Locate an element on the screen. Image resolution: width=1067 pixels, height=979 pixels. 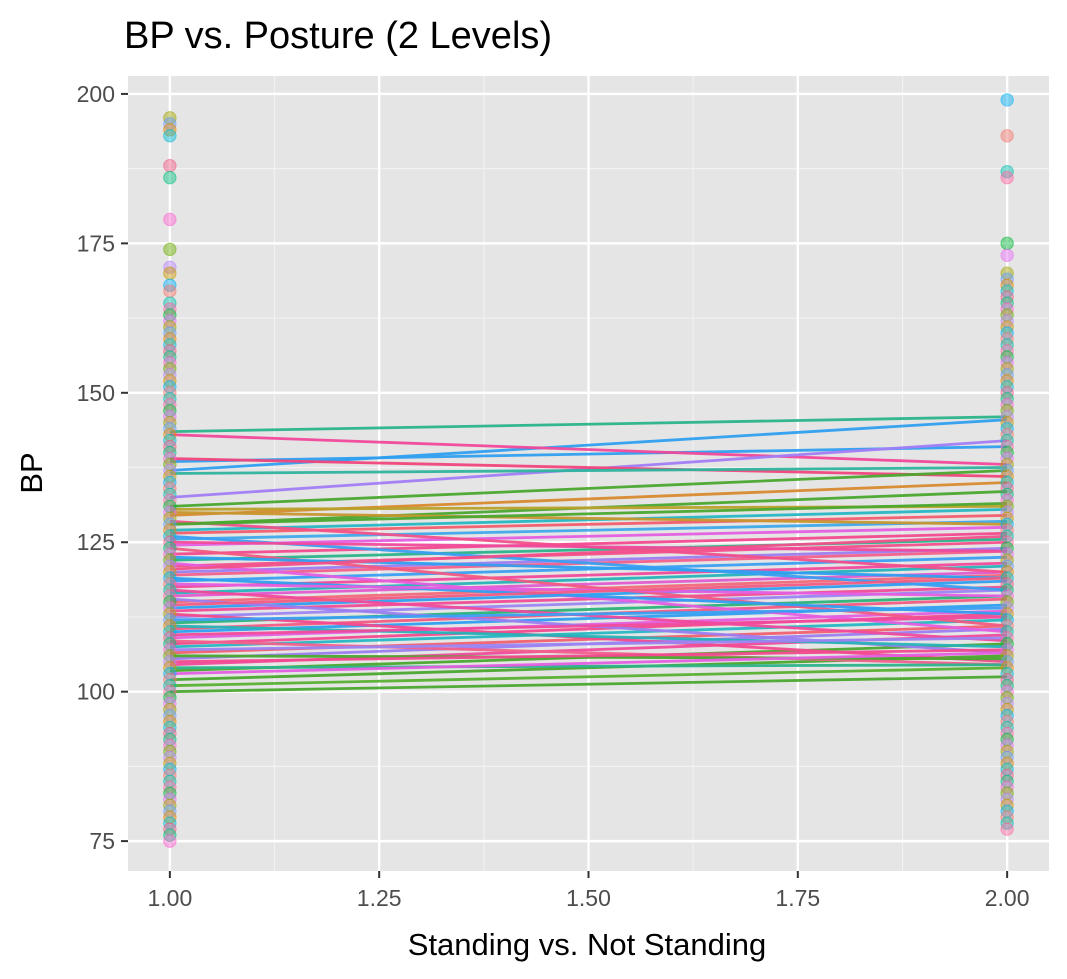
chart-title: BP vs. Posture (2 Levels) is located at coordinates (338, 36).